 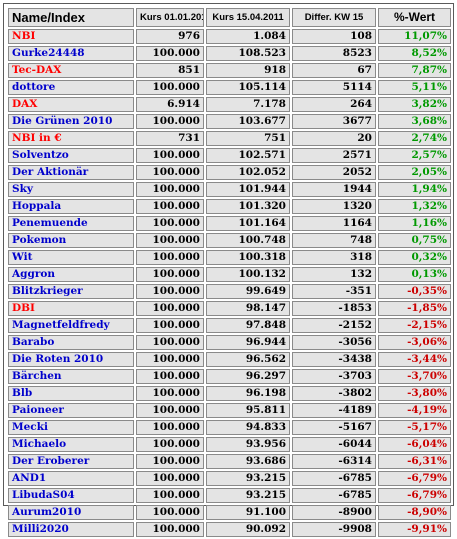 What do you see at coordinates (414, 70) in the screenshot?
I see `row-pct: 7,87%` at bounding box center [414, 70].